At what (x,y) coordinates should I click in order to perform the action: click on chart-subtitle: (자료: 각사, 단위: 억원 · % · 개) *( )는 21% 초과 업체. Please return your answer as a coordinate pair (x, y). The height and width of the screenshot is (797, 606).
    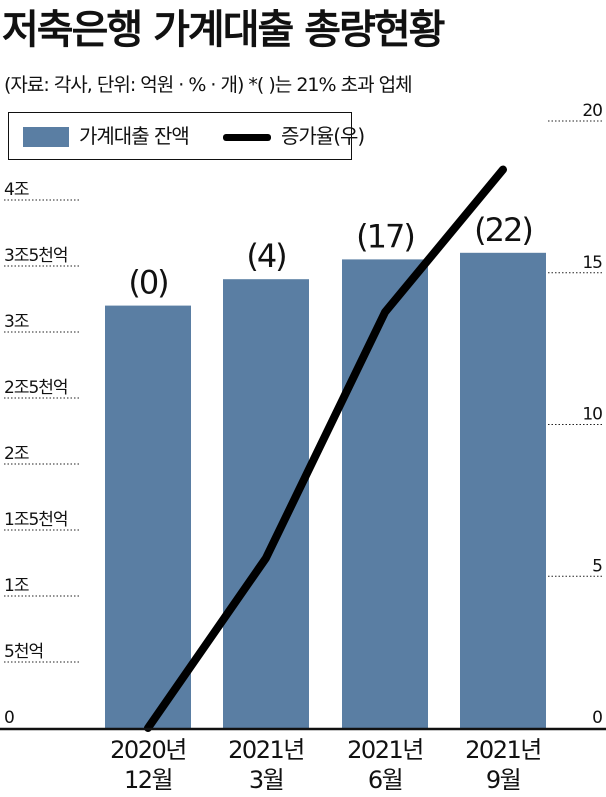
    Looking at the image, I should click on (208, 85).